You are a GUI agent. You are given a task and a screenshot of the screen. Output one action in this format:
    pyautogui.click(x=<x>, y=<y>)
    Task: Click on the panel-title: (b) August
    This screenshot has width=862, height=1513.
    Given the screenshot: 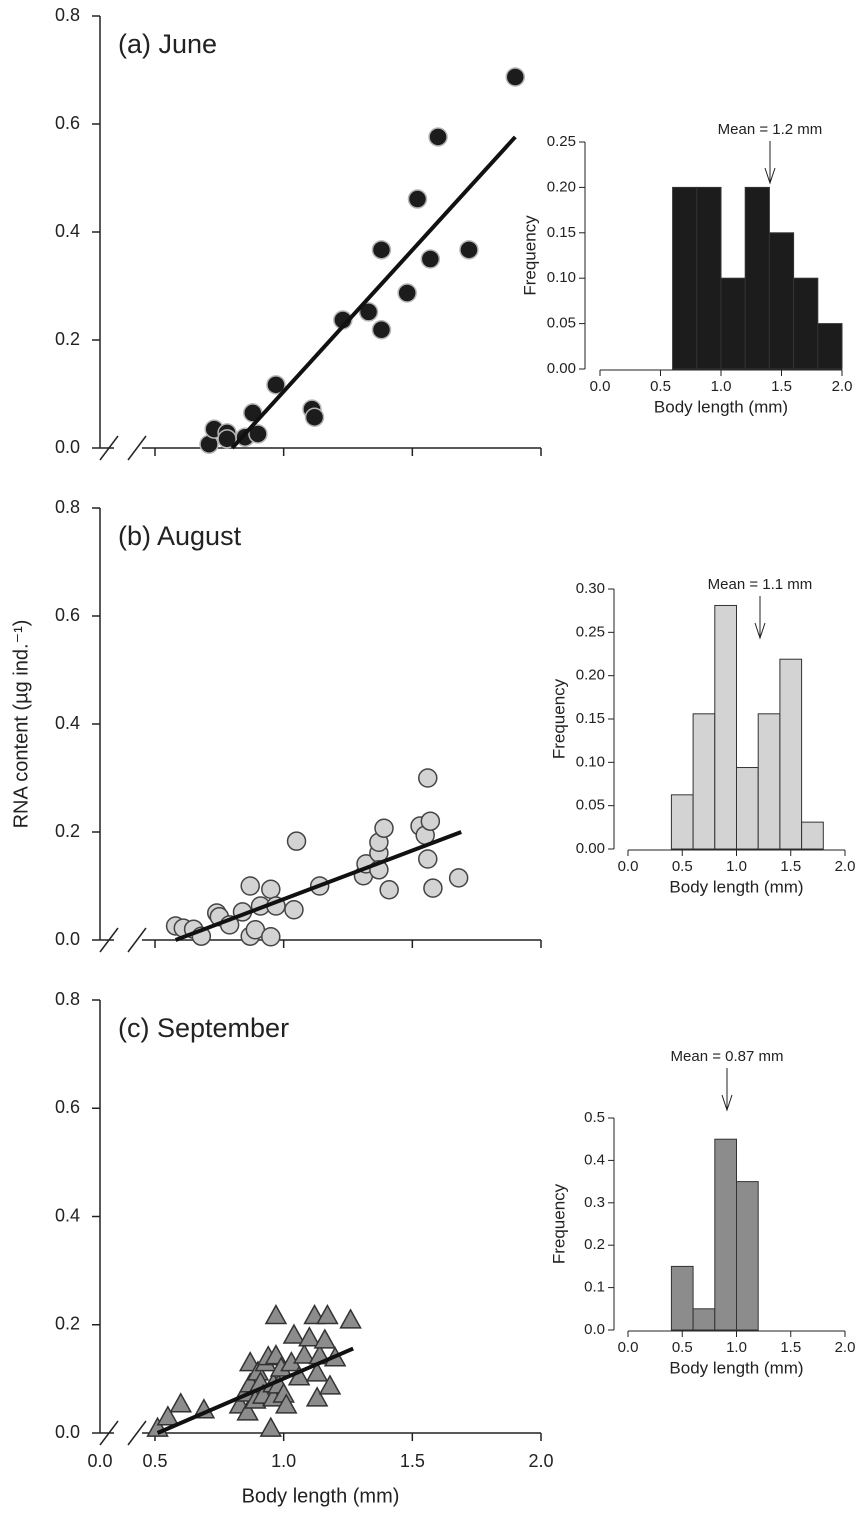 What is the action you would take?
    pyautogui.click(x=180, y=536)
    